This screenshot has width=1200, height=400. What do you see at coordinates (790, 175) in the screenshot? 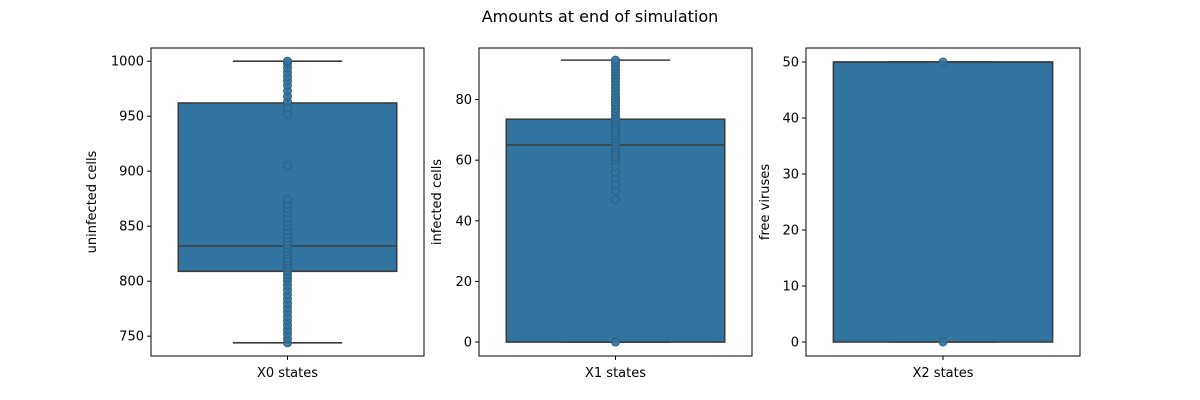
I see `y-tick-label: 30` at bounding box center [790, 175].